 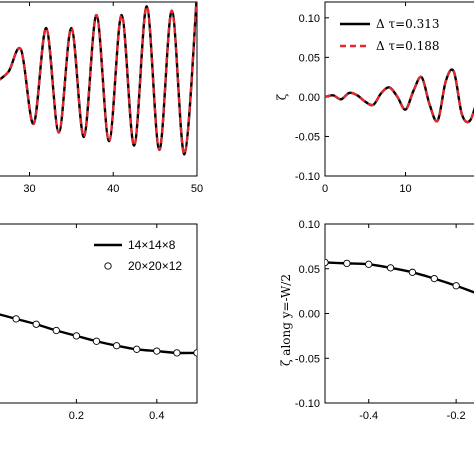 I want to click on x-tick-label: 30, so click(x=29, y=189).